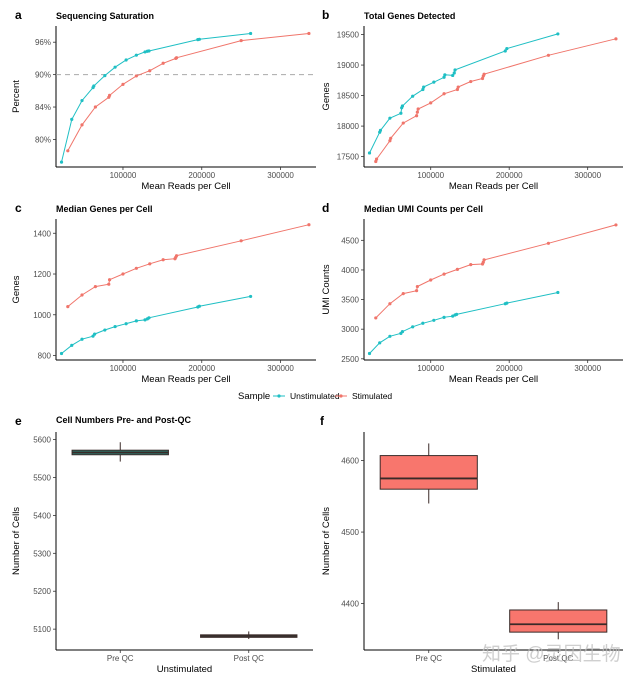  Describe the element at coordinates (120, 658) in the screenshot. I see `x-tick-label: Pre QC` at that location.